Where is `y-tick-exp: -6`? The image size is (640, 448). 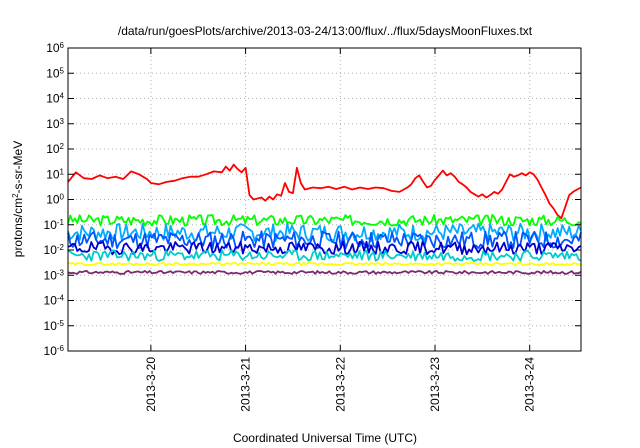
y-tick-exp: -6 is located at coordinates (61, 348).